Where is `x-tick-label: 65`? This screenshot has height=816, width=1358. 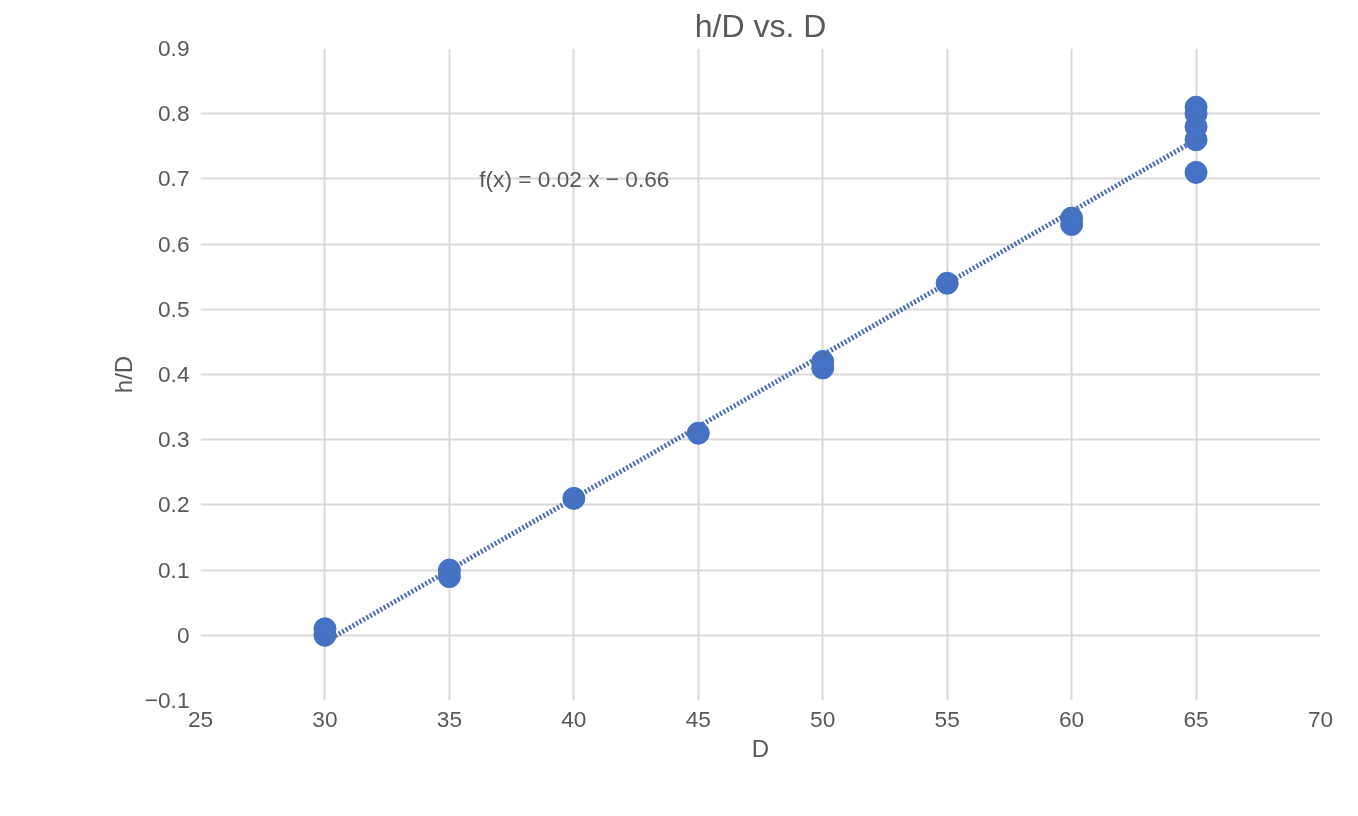 x-tick-label: 65 is located at coordinates (1196, 718).